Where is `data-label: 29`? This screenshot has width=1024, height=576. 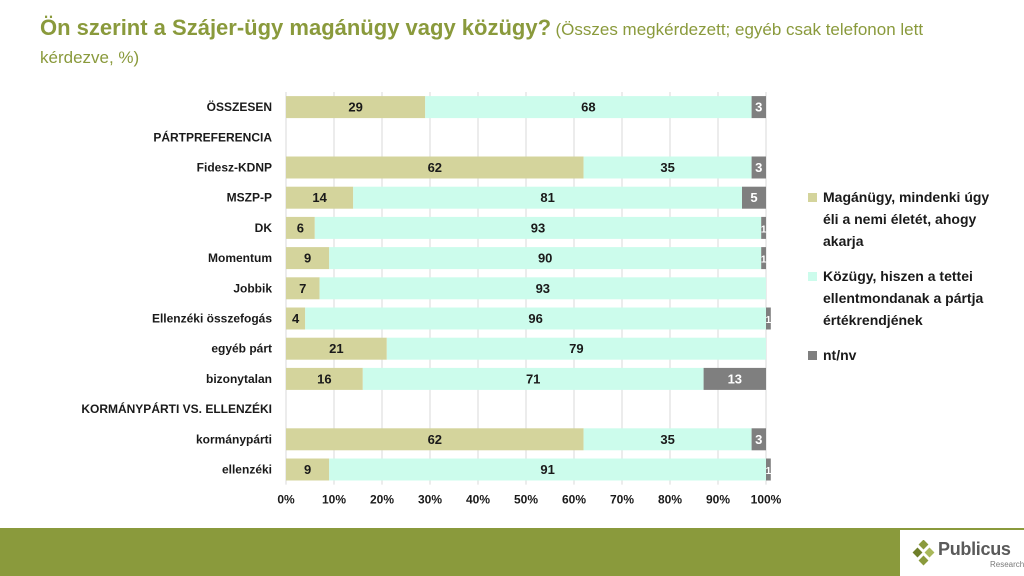 data-label: 29 is located at coordinates (355, 107).